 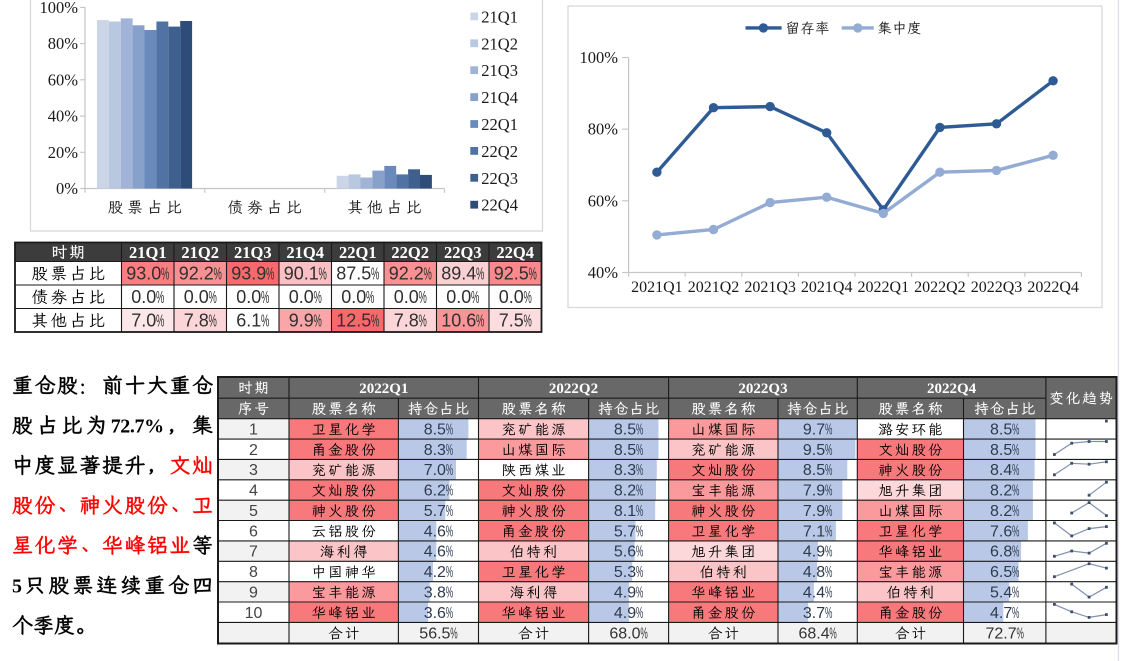 What do you see at coordinates (200, 252) in the screenshot?
I see `svg-text: 21Q2` at bounding box center [200, 252].